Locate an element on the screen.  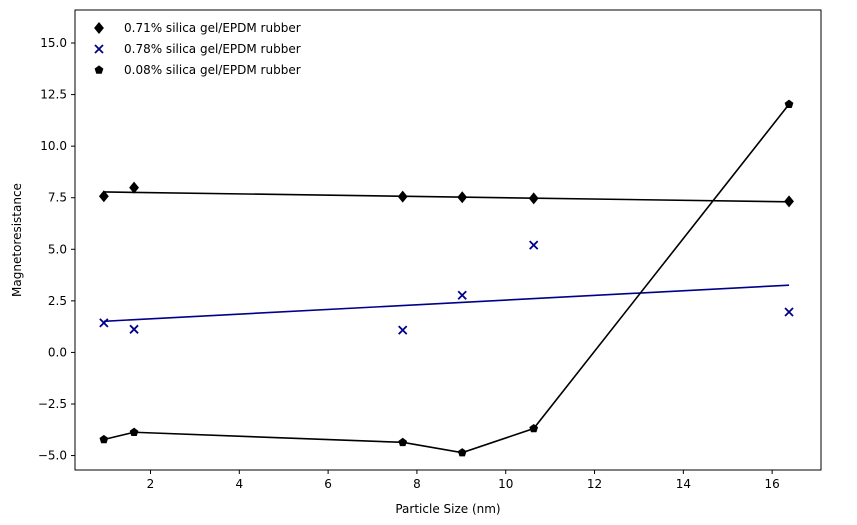
x-axis-ticks: 2 4 6 8 10 12 14 16 is located at coordinates (463, 480).